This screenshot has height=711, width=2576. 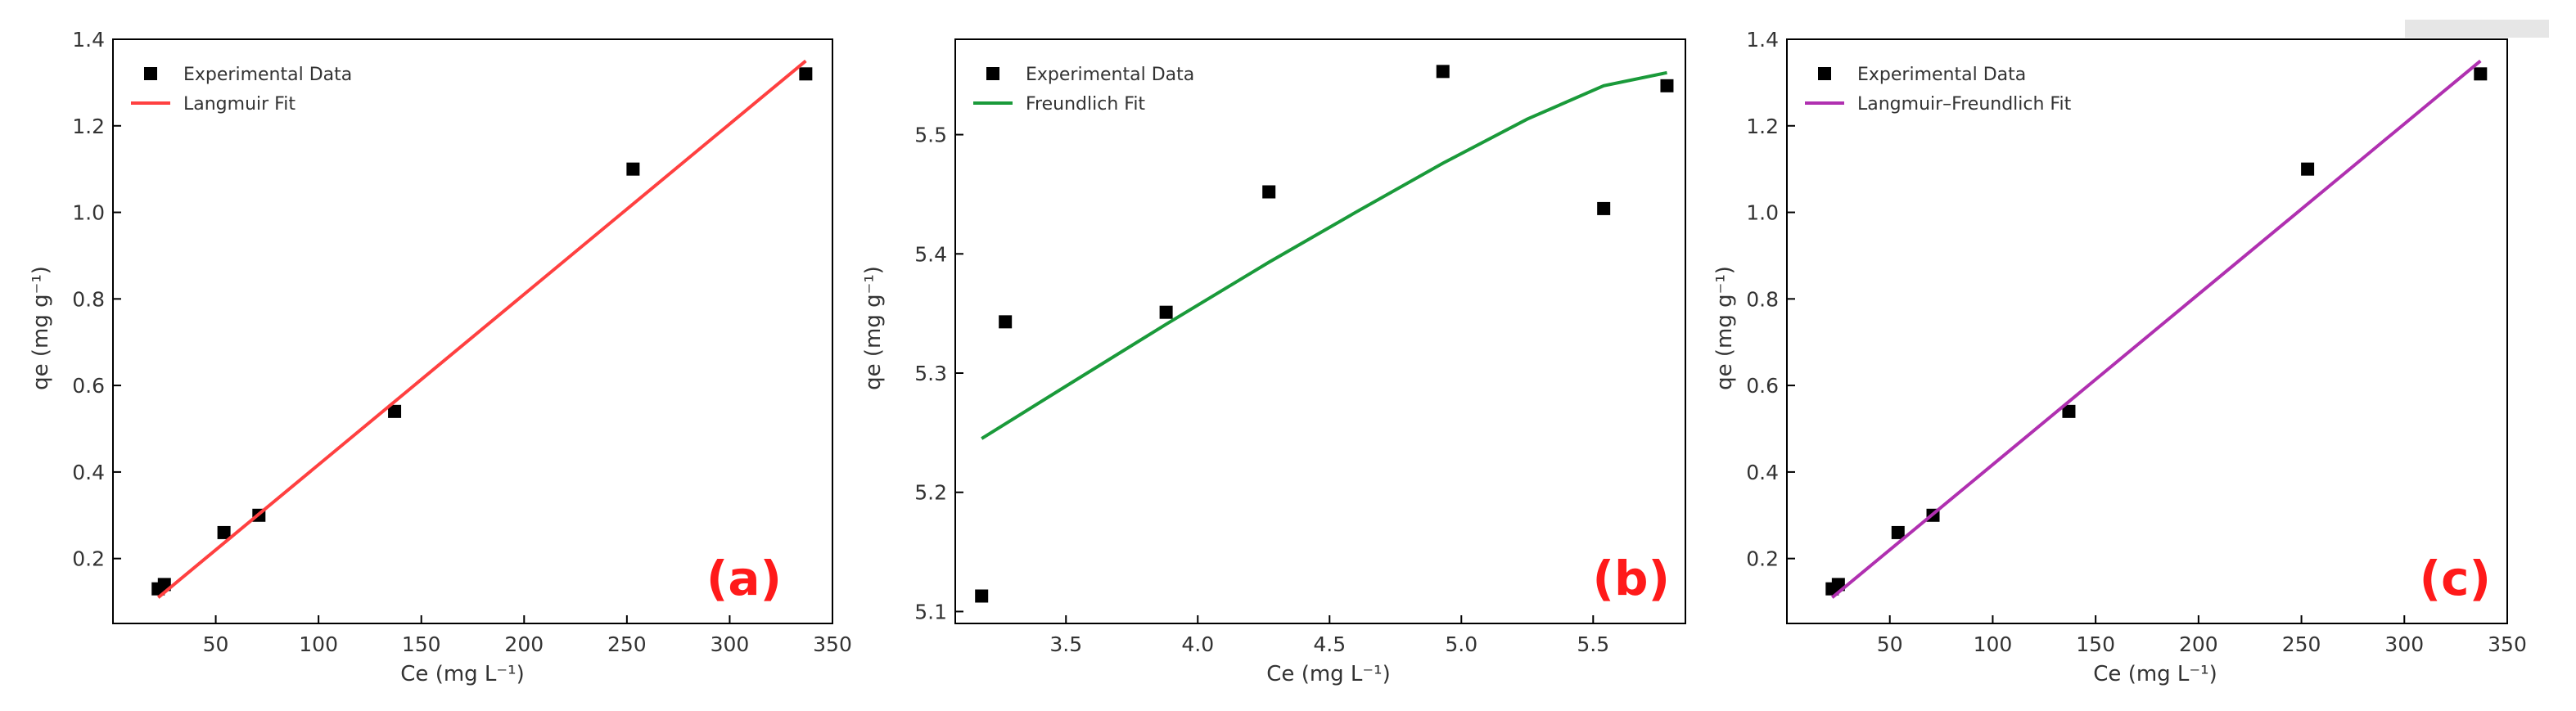 What do you see at coordinates (930, 374) in the screenshot?
I see `y-tick-label: 5.3` at bounding box center [930, 374].